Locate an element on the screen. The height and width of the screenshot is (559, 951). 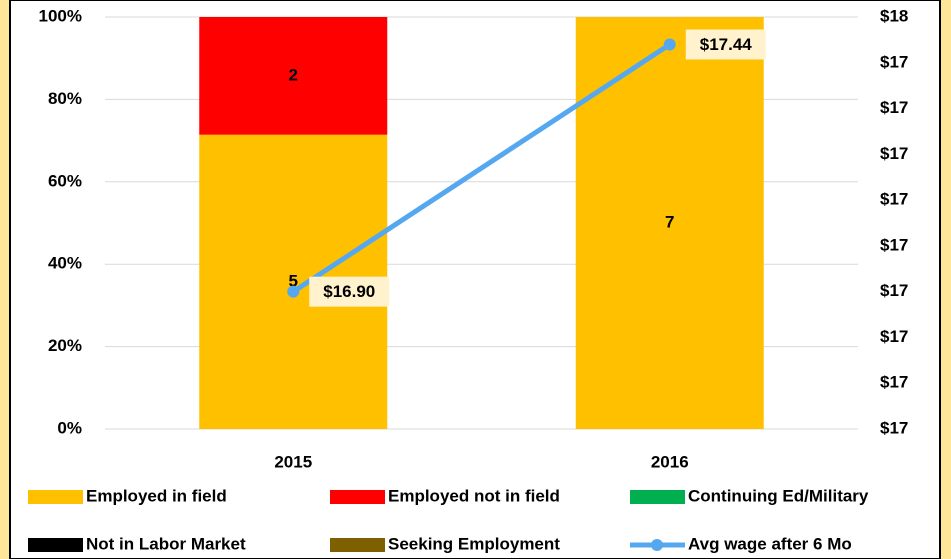
data-label: $16.90 is located at coordinates (349, 291).